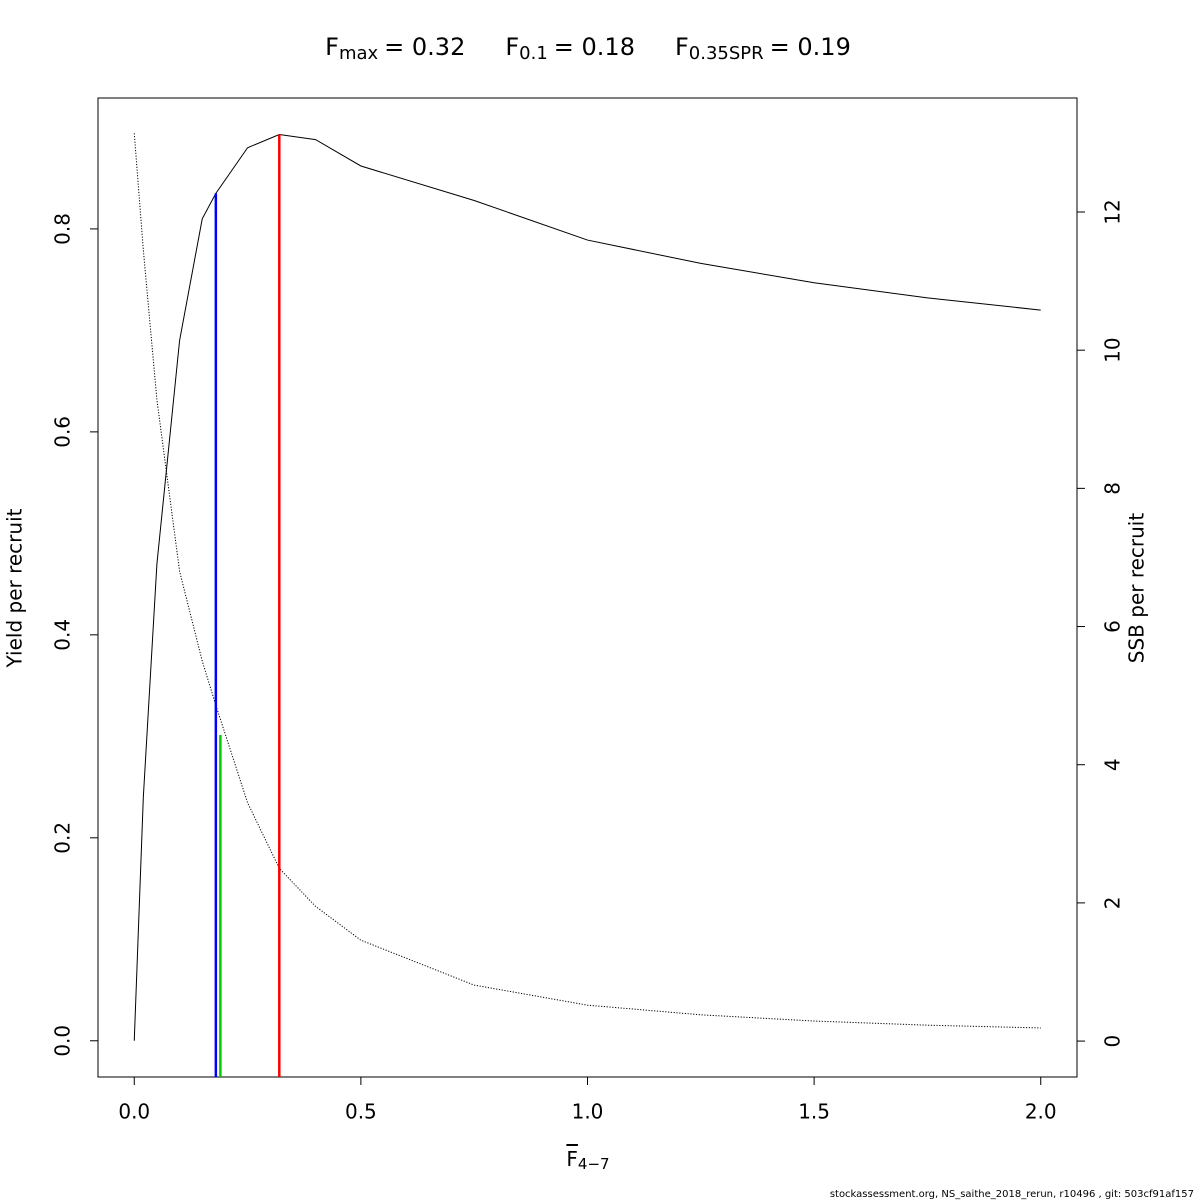 Image resolution: width=1200 pixels, height=1200 pixels. I want to click on title-subscript: 0.35SPR, so click(726, 53).